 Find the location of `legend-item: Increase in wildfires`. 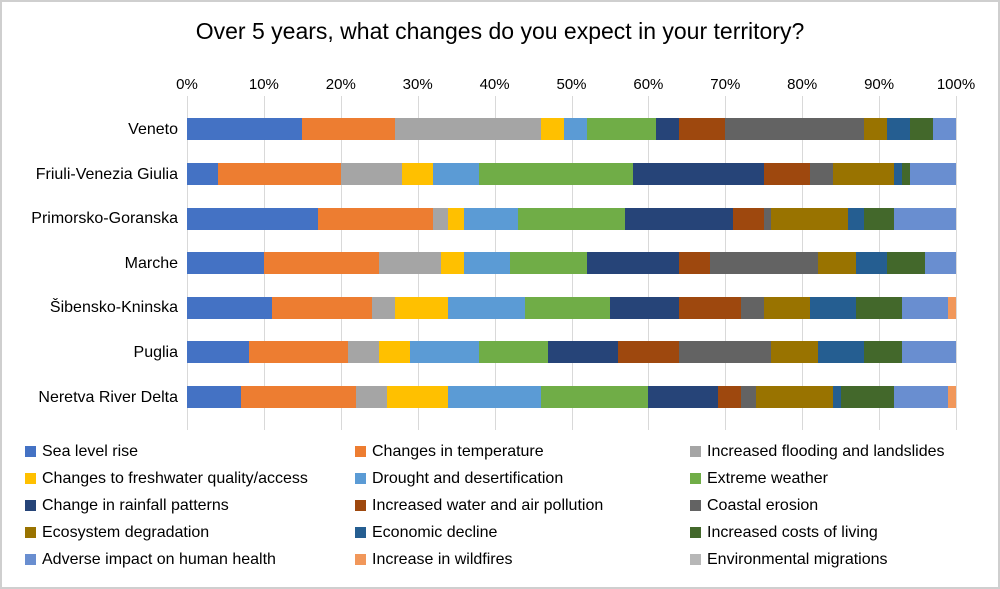

legend-item: Increase in wildfires is located at coordinates (522, 559).